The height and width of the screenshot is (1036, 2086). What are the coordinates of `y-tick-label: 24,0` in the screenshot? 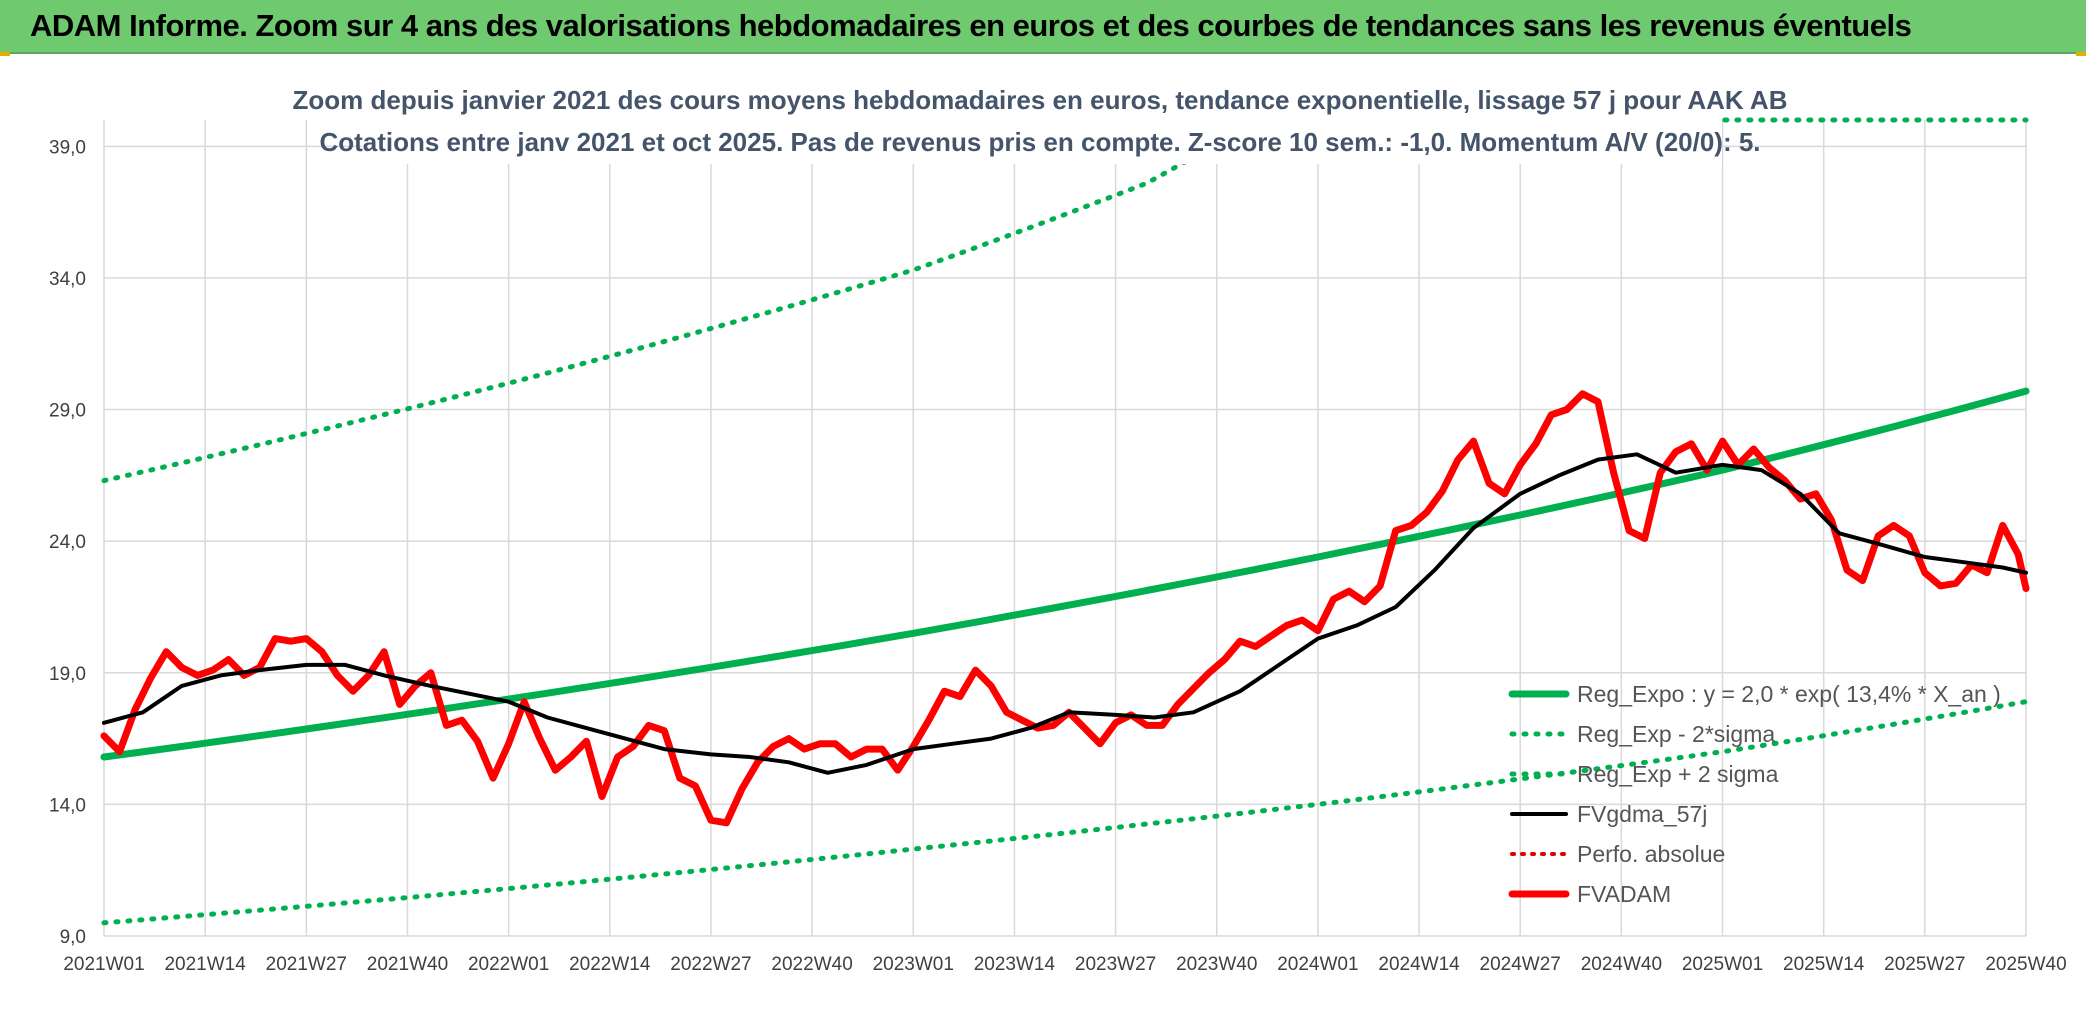 It's located at (67, 542).